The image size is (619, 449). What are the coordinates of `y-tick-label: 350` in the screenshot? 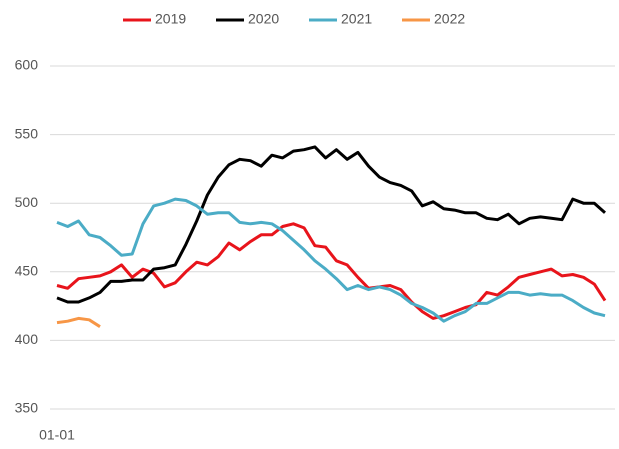 It's located at (27, 408).